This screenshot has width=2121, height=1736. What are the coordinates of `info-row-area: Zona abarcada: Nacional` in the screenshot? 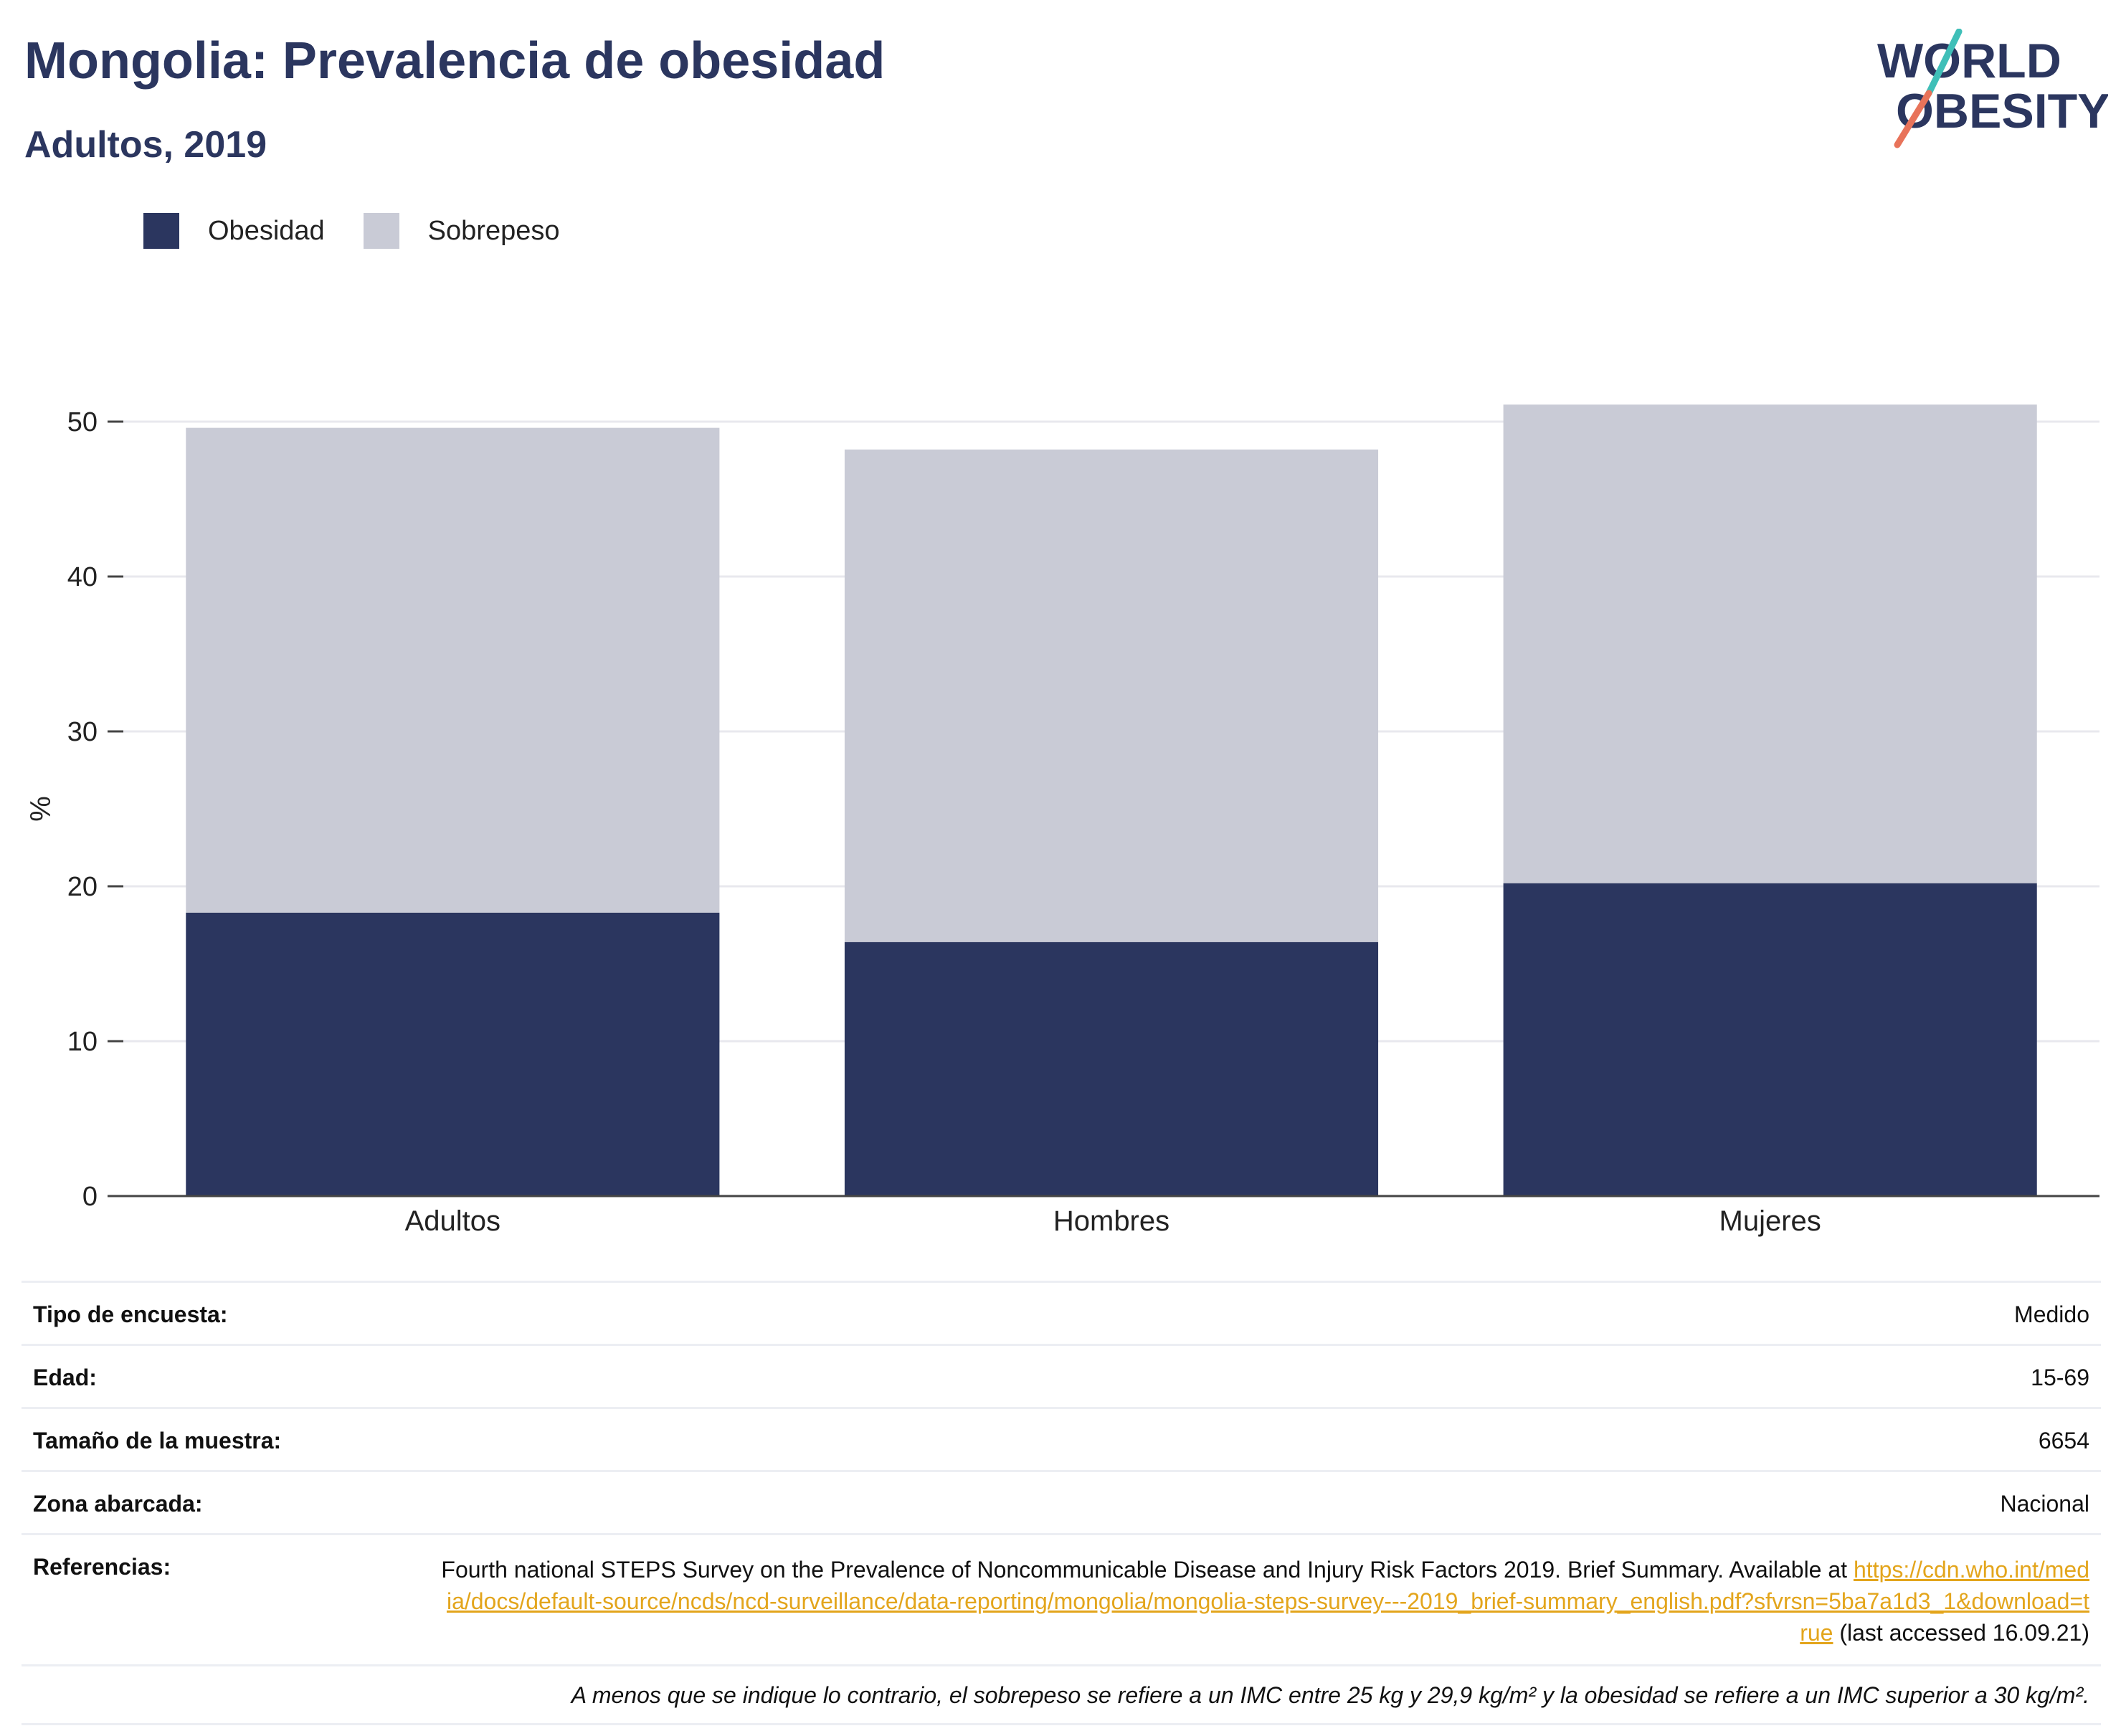 It's located at (1061, 1501).